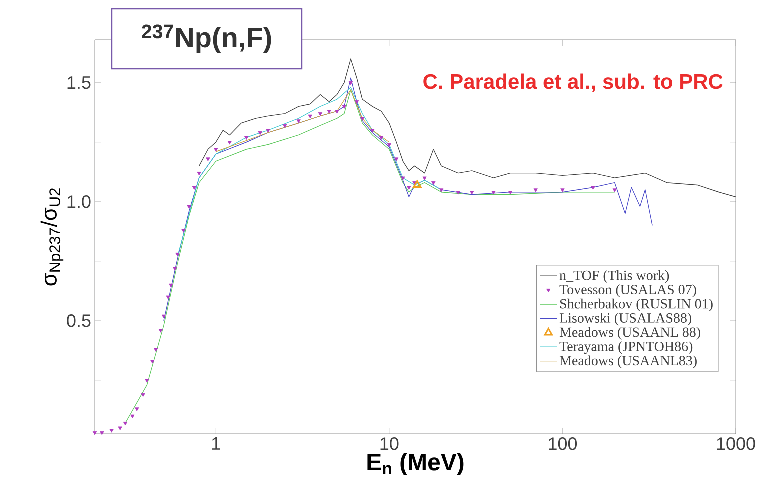  I want to click on legend-label: Tovesson (USALAS 07), so click(628, 291).